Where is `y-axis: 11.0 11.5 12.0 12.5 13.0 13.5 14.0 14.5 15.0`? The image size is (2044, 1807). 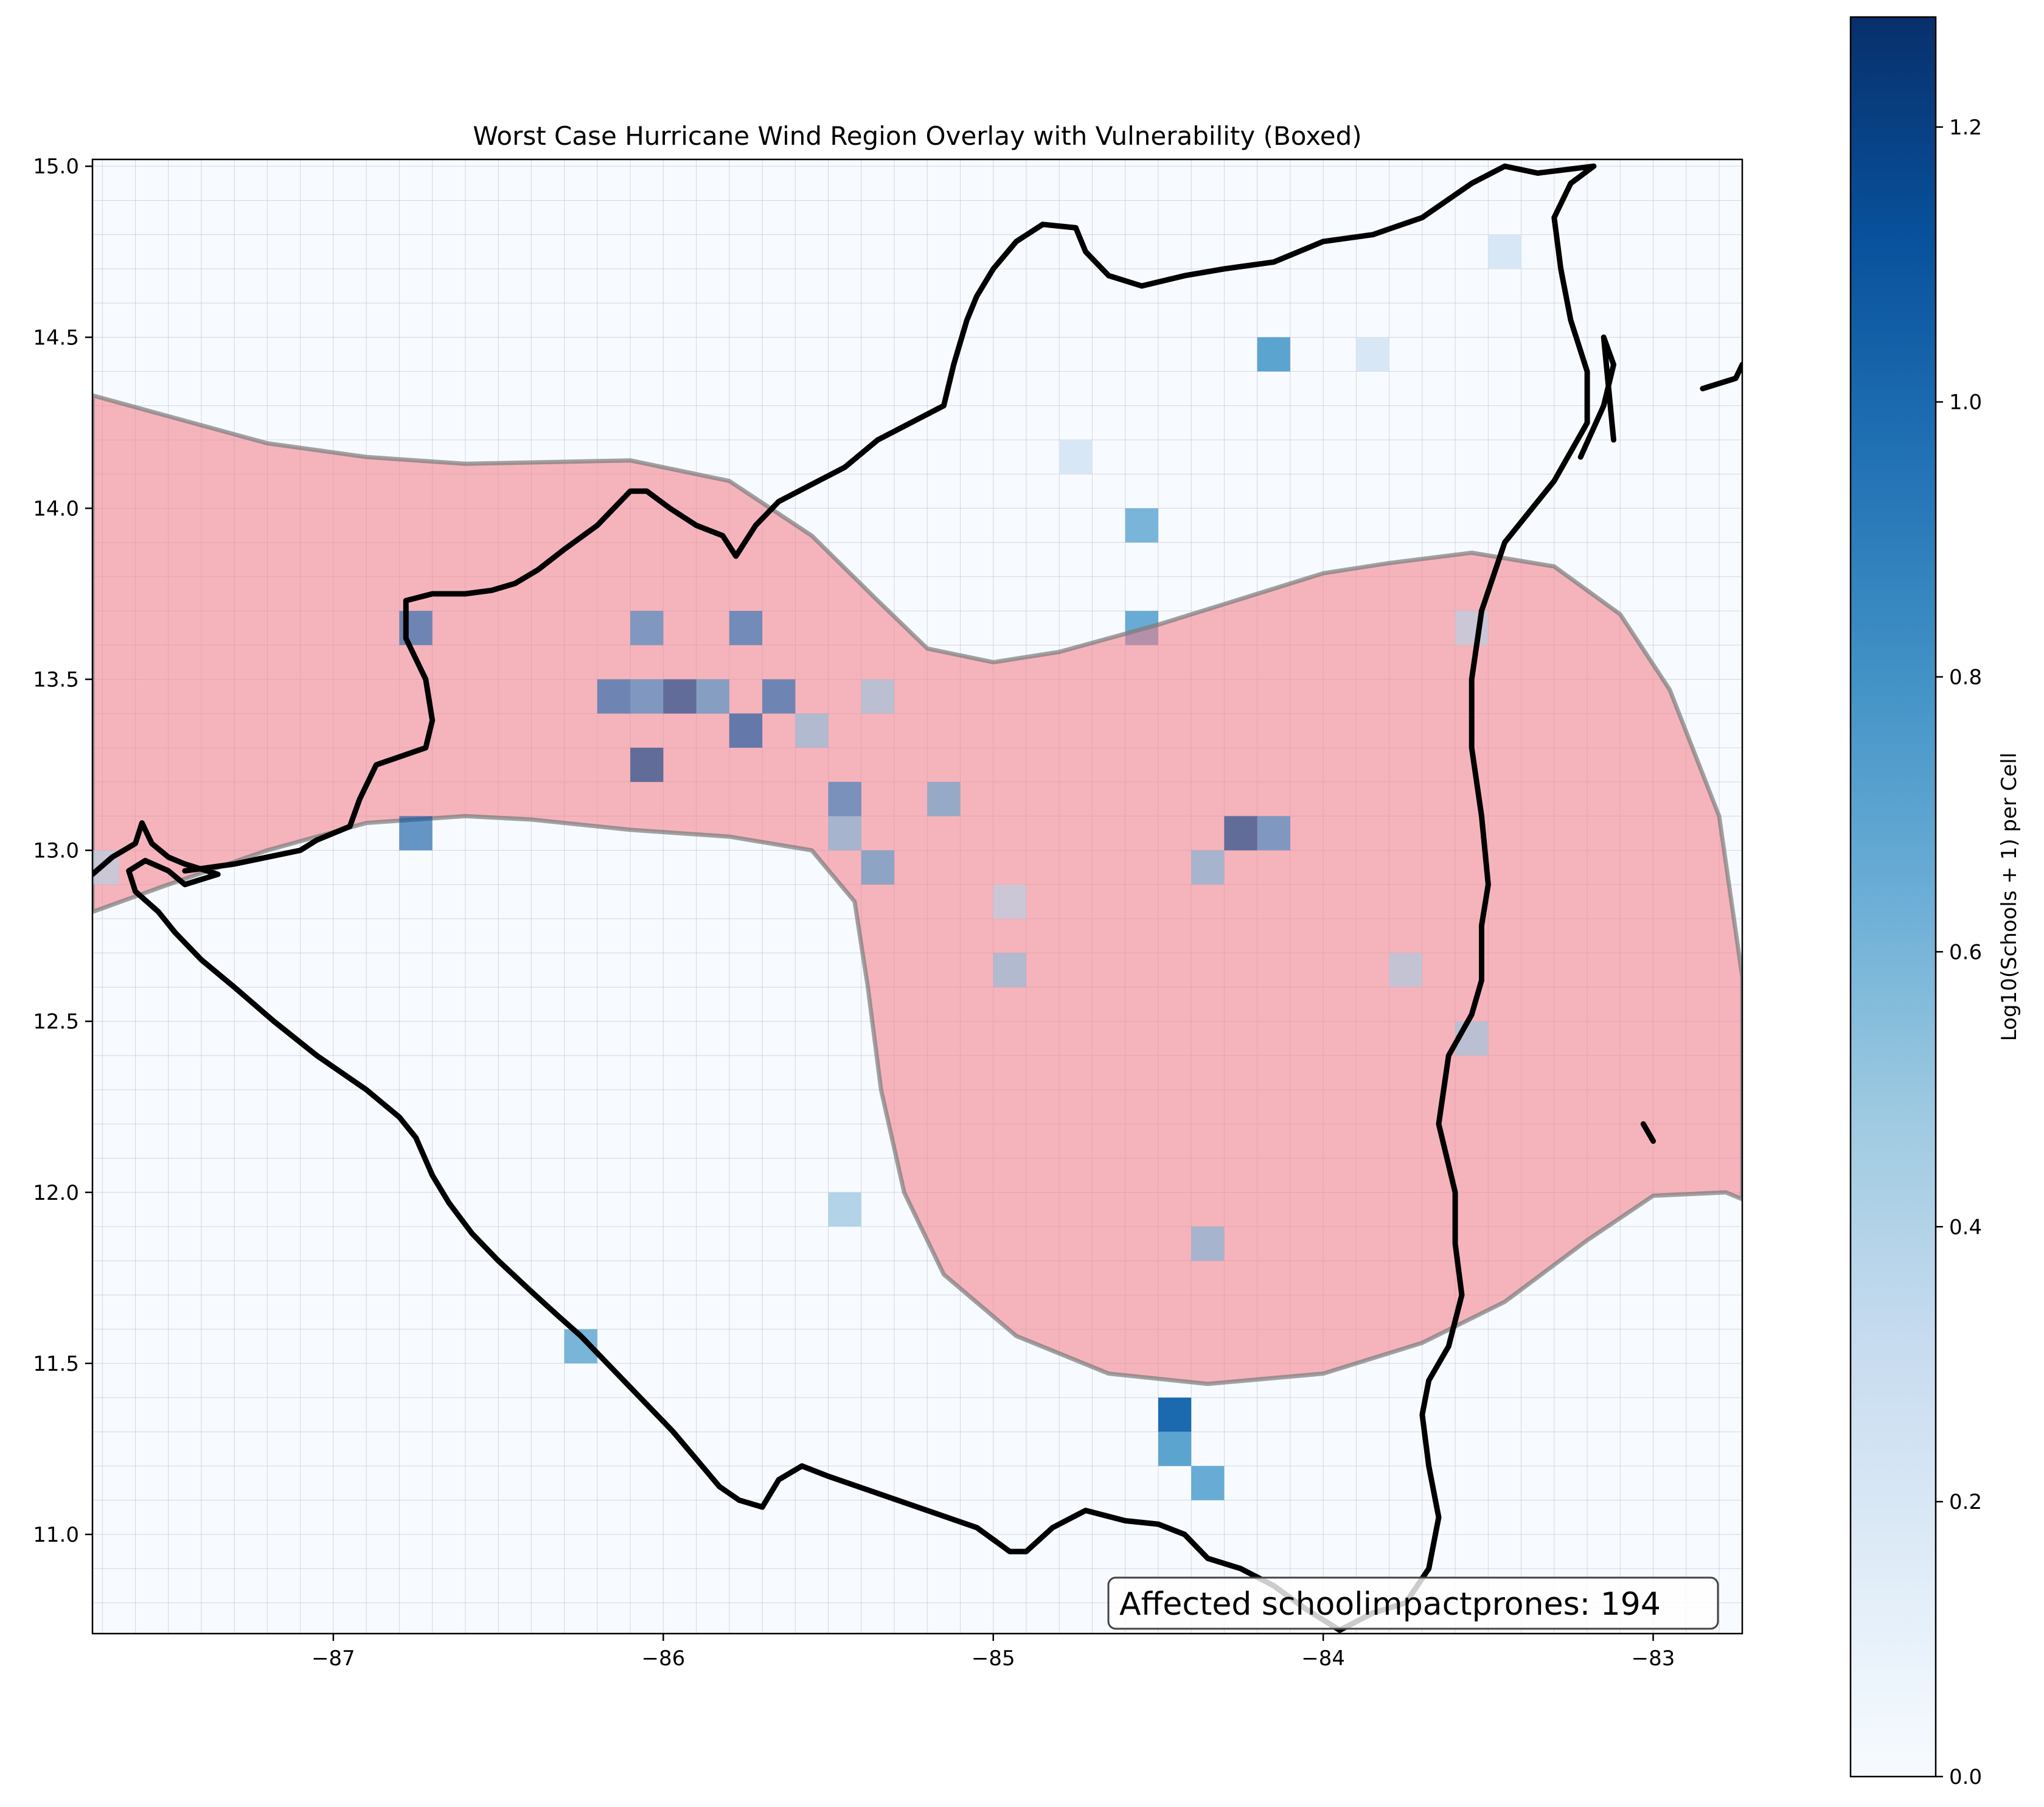
y-axis: 11.0 11.5 12.0 12.5 13.0 13.5 14.0 14.5 15.0 is located at coordinates (62, 851).